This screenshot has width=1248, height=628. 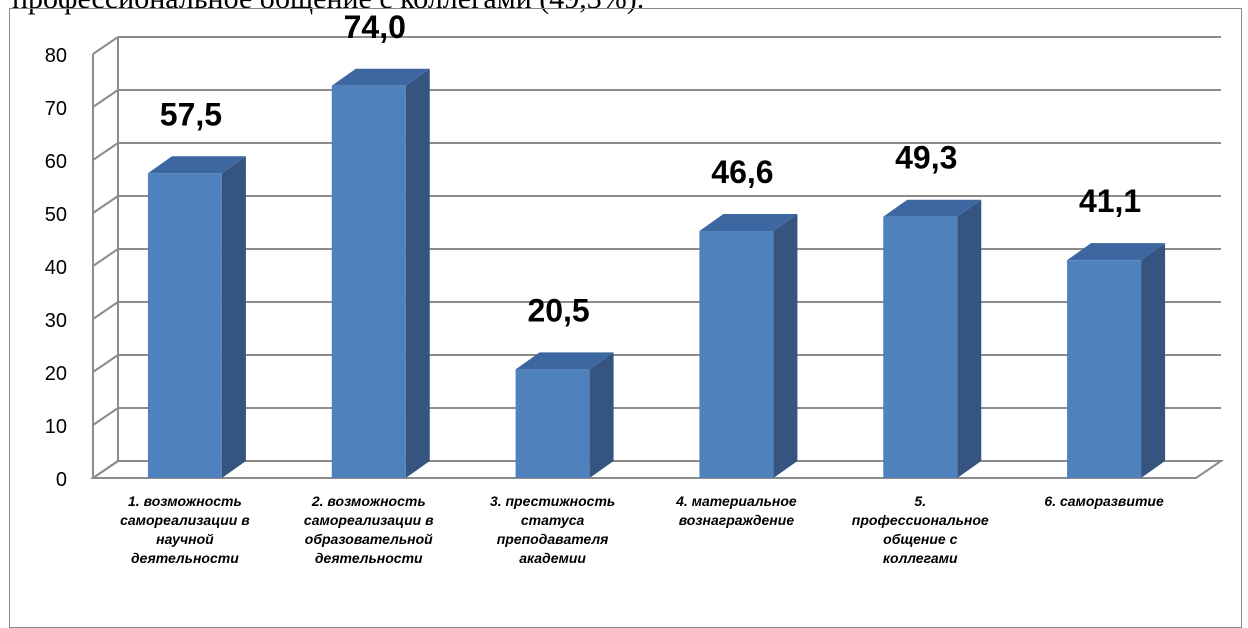 What do you see at coordinates (1104, 501) in the screenshot?
I see `x-tick-label: 6. саморазвитие` at bounding box center [1104, 501].